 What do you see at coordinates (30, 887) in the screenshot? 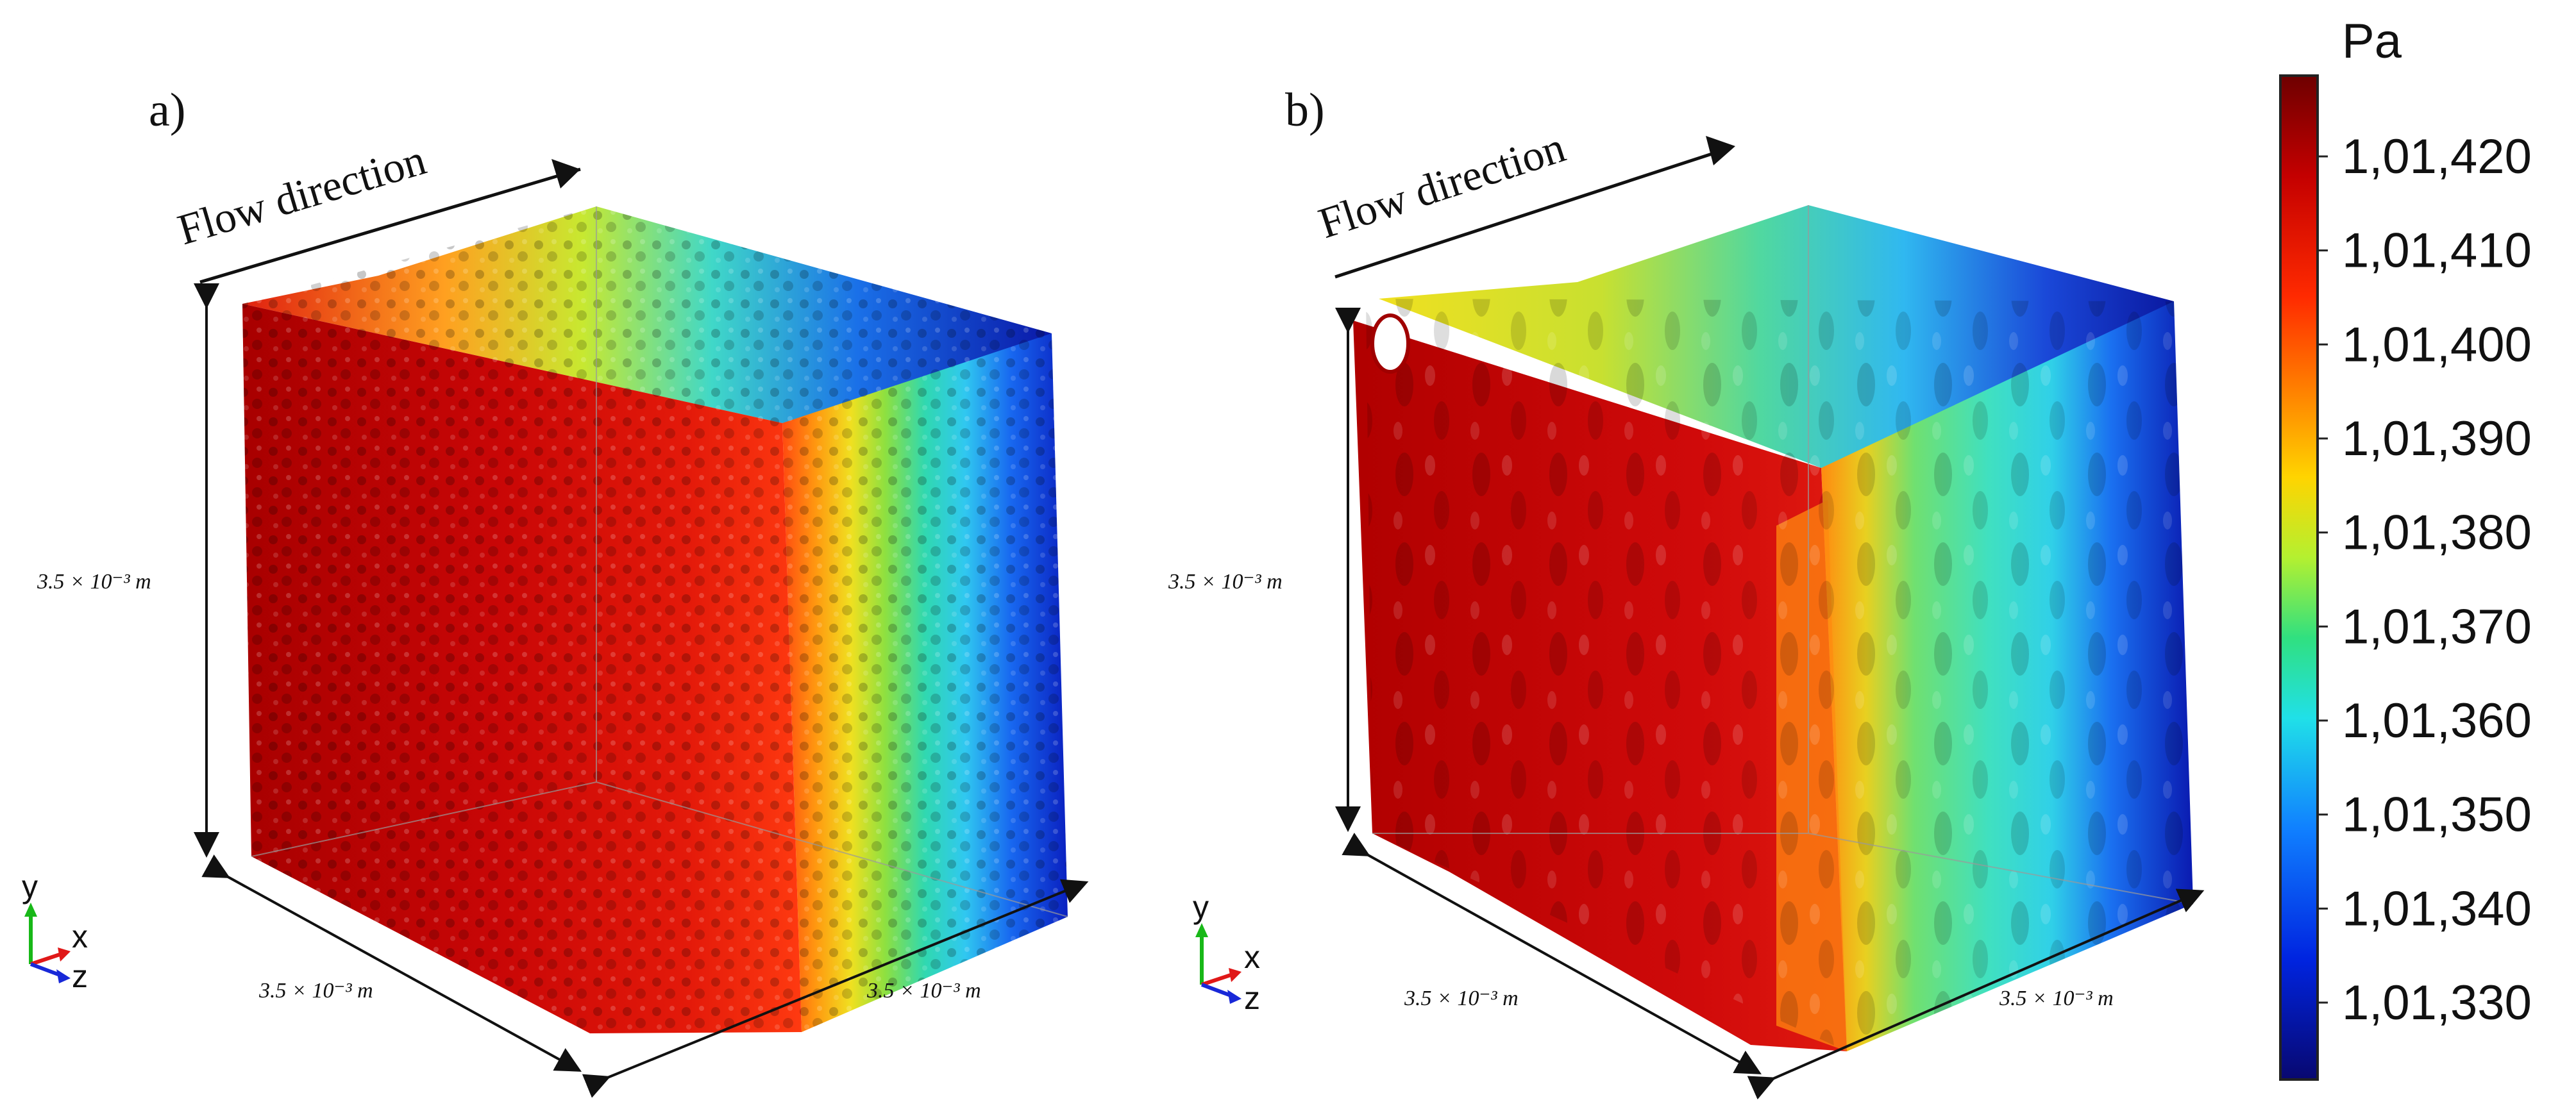
I see `panel-a-axis-y: y` at bounding box center [30, 887].